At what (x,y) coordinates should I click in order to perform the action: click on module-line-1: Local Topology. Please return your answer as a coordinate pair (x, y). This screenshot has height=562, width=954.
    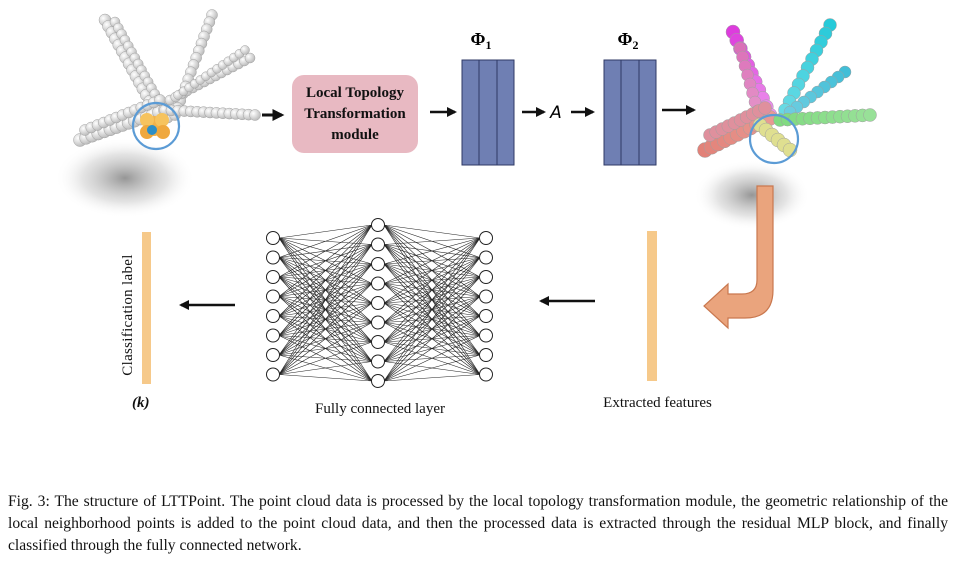
    Looking at the image, I should click on (355, 92).